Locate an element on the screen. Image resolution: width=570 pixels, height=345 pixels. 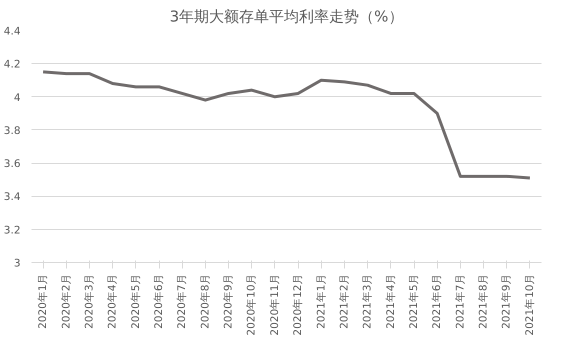
y-tick-label: 3.4 is located at coordinates (12, 197).